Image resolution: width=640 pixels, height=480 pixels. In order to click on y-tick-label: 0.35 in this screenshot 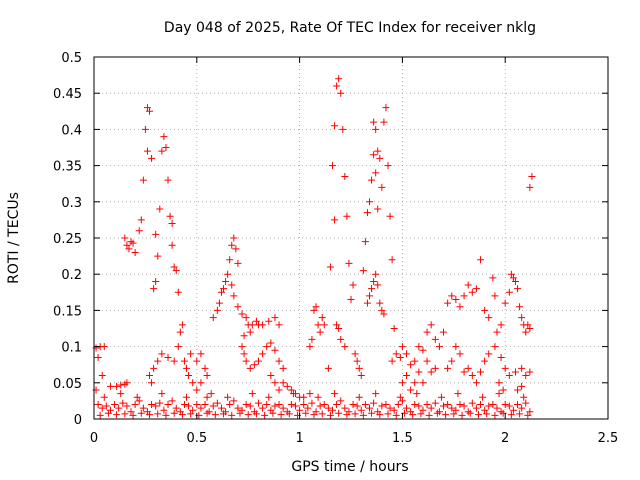, I will do `click(67, 167)`.